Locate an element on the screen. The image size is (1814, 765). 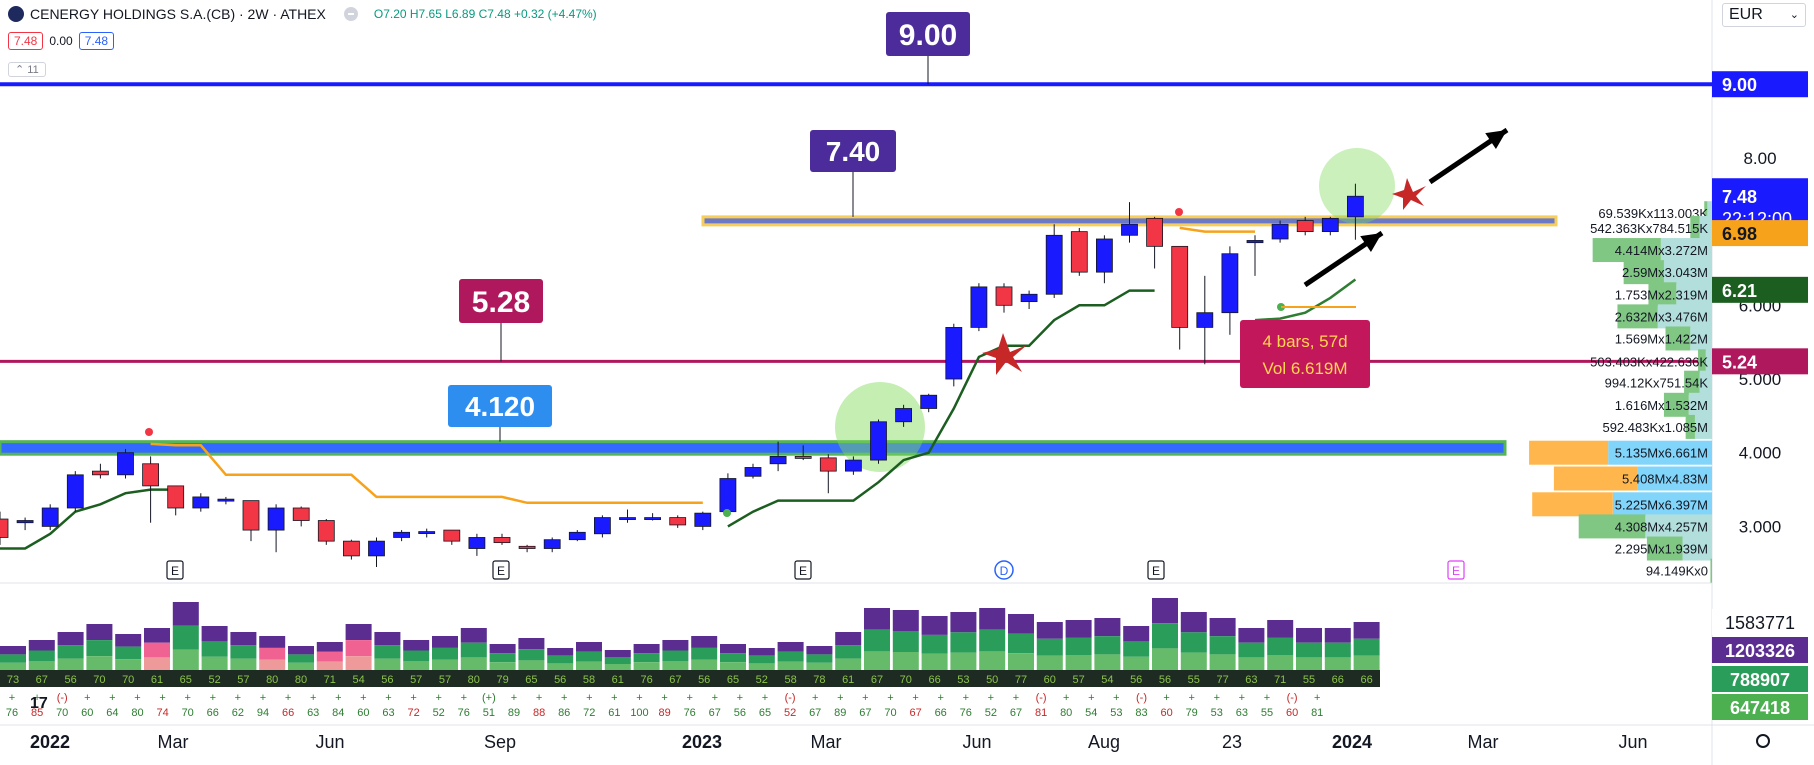
sell-price: 7.48 is located at coordinates (26, 41).